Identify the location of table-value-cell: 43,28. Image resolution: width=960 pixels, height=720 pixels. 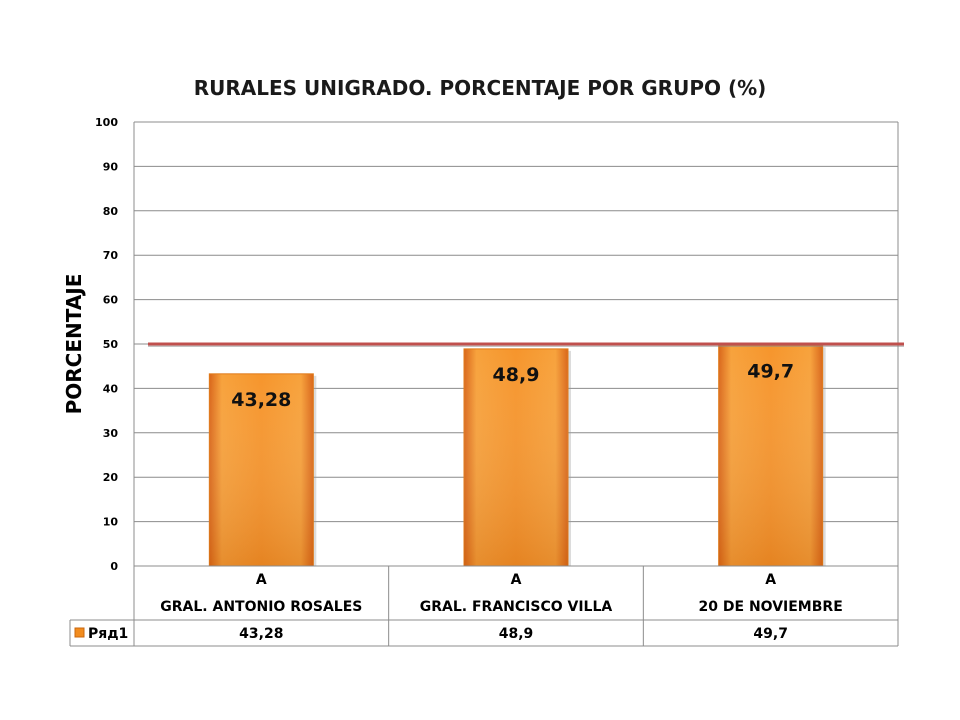
(261, 634).